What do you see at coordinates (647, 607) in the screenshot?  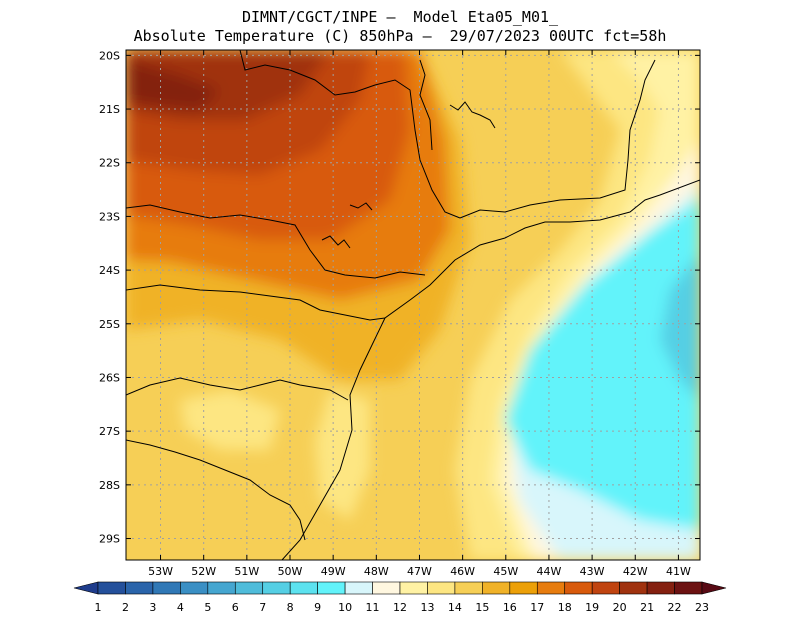 I see `colorbar-label: 21` at bounding box center [647, 607].